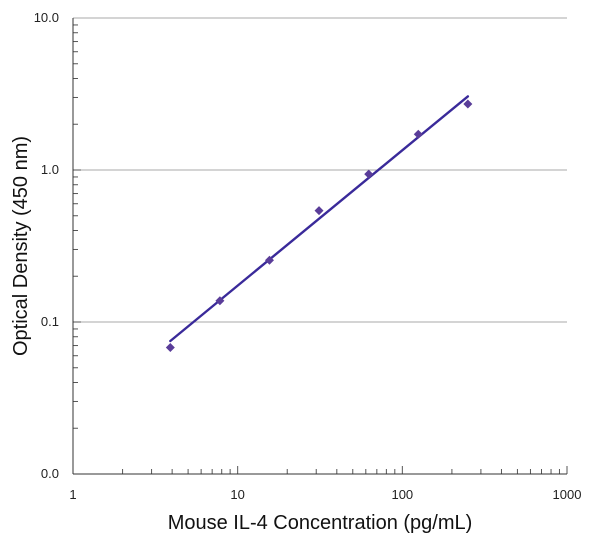 This screenshot has width=600, height=542. I want to click on x-axis-title: Mouse IL-4 Concentration (pg/mL), so click(320, 523).